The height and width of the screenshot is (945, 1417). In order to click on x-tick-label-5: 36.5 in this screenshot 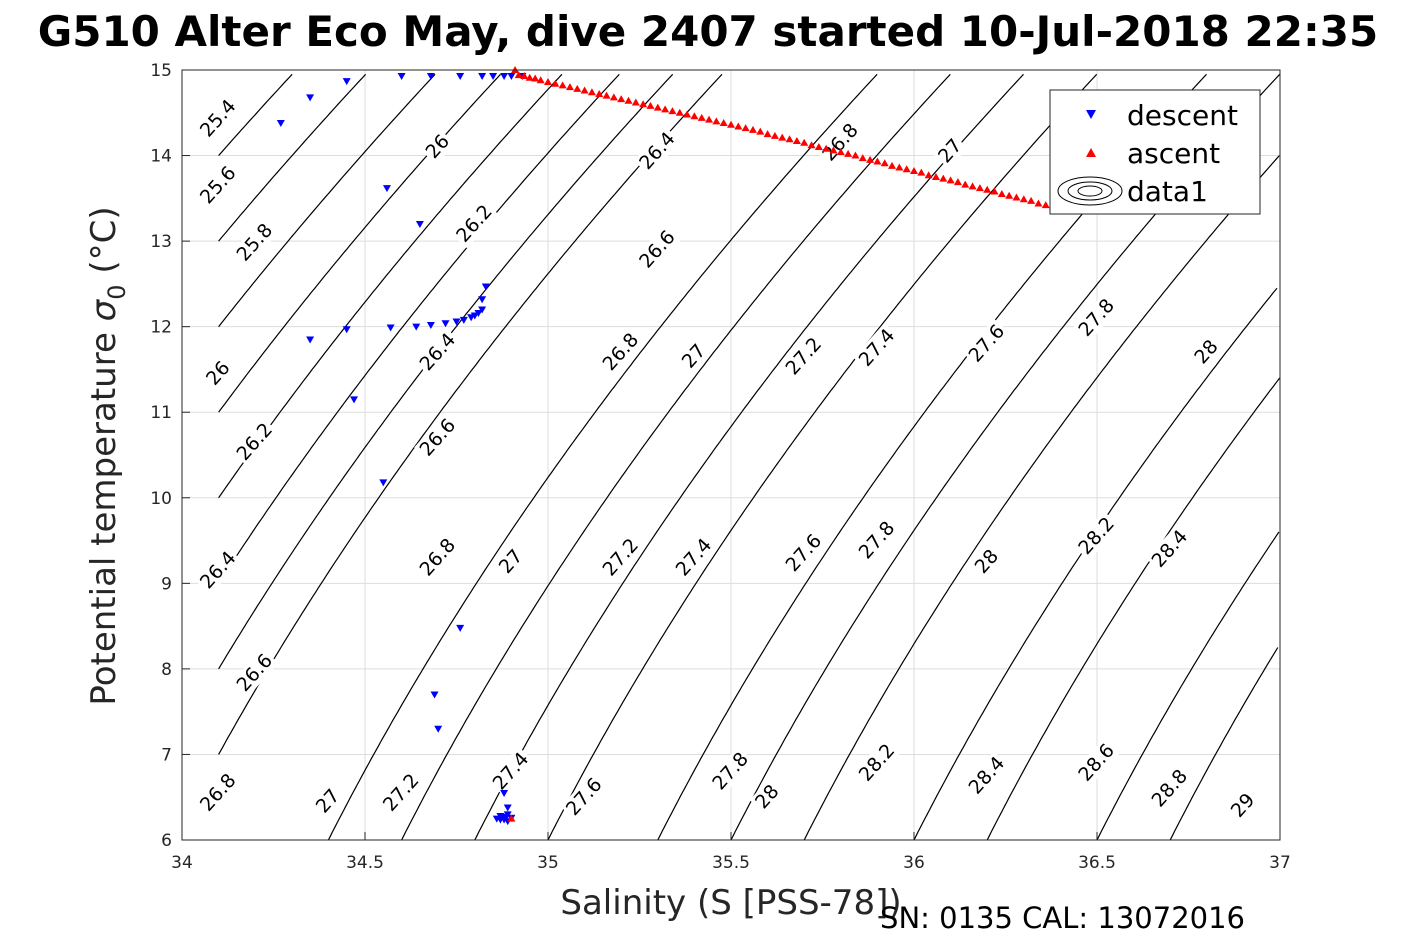, I will do `click(1097, 863)`.